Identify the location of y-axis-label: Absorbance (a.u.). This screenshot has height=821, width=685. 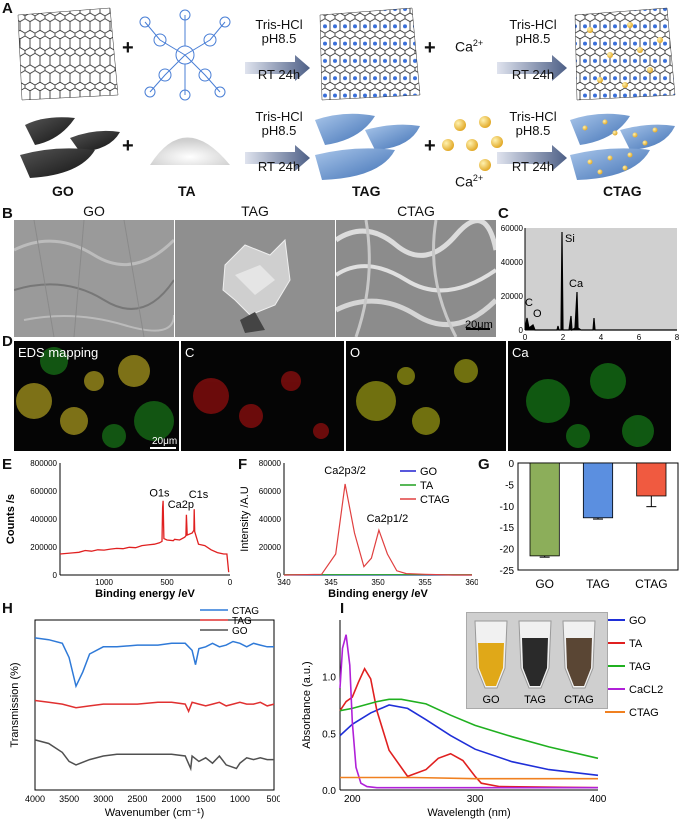
(307, 704).